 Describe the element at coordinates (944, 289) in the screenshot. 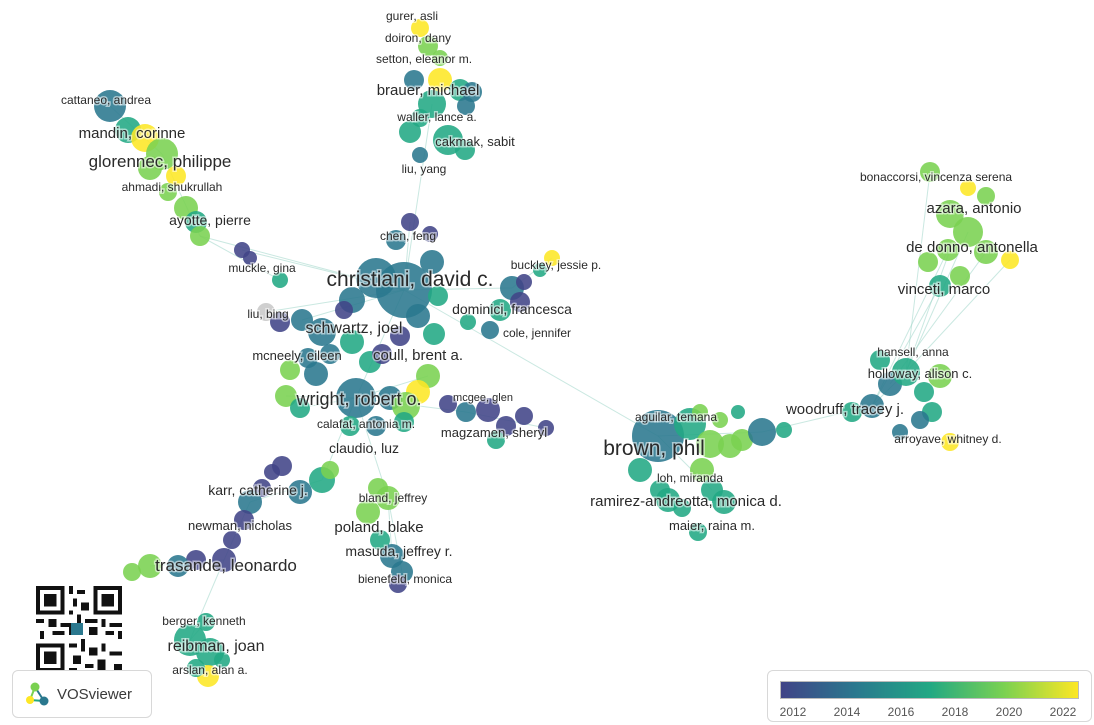

I see `node-label: vinceti, marco` at that location.